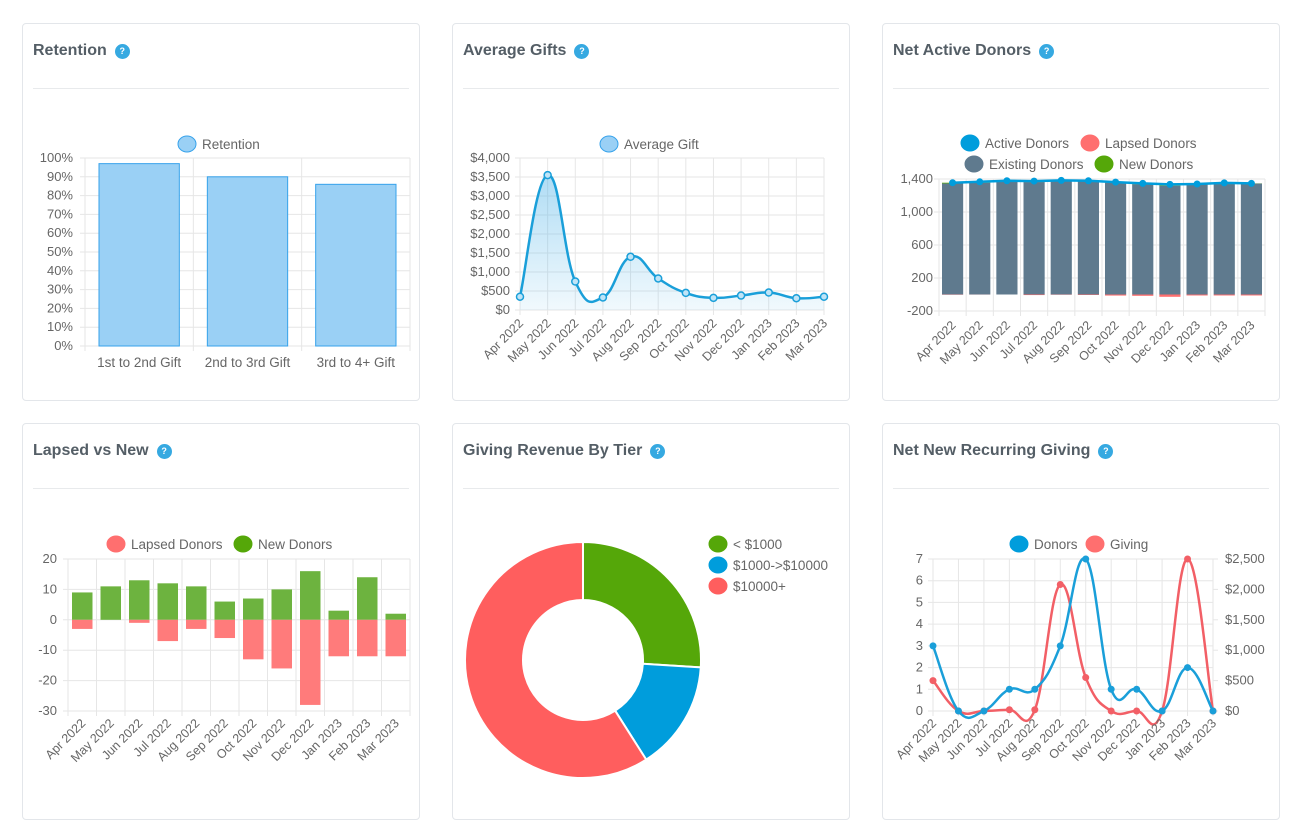  Describe the element at coordinates (60, 289) in the screenshot. I see `y-tick-label: 30%` at that location.